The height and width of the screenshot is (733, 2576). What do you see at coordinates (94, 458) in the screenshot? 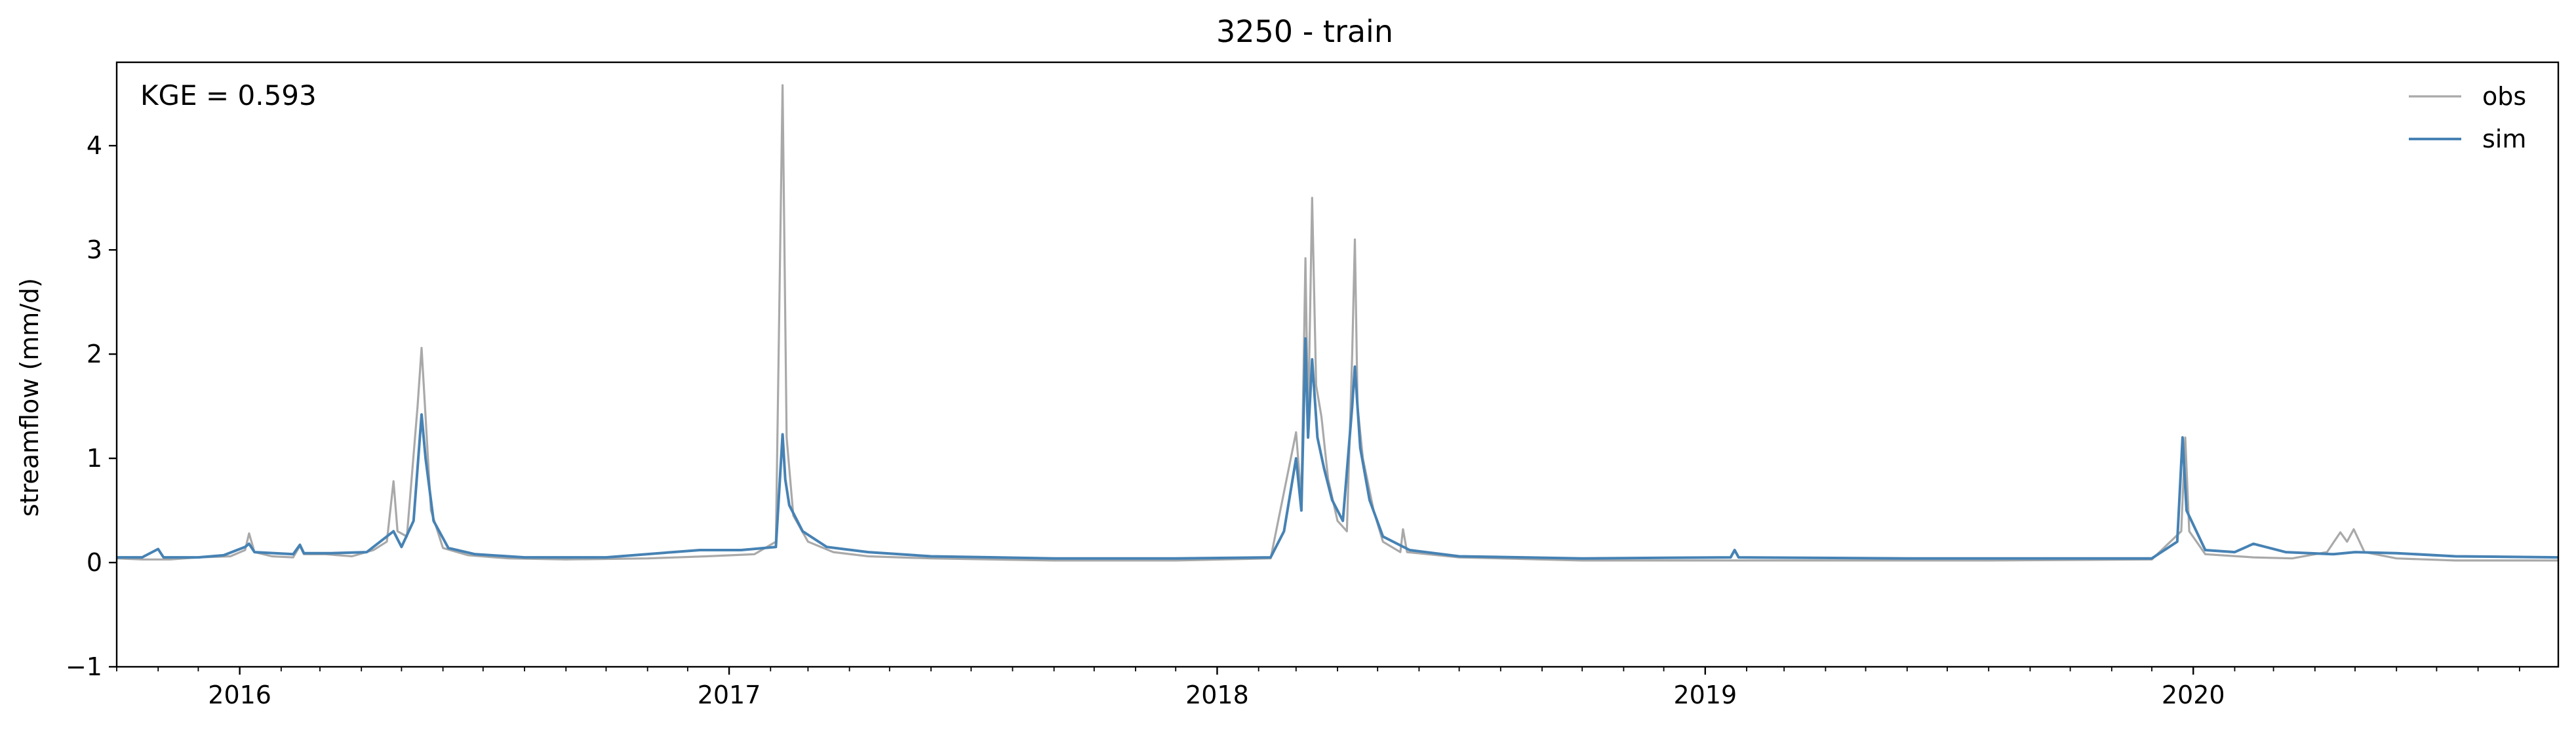
I see `y-tick-label: 1` at bounding box center [94, 458].